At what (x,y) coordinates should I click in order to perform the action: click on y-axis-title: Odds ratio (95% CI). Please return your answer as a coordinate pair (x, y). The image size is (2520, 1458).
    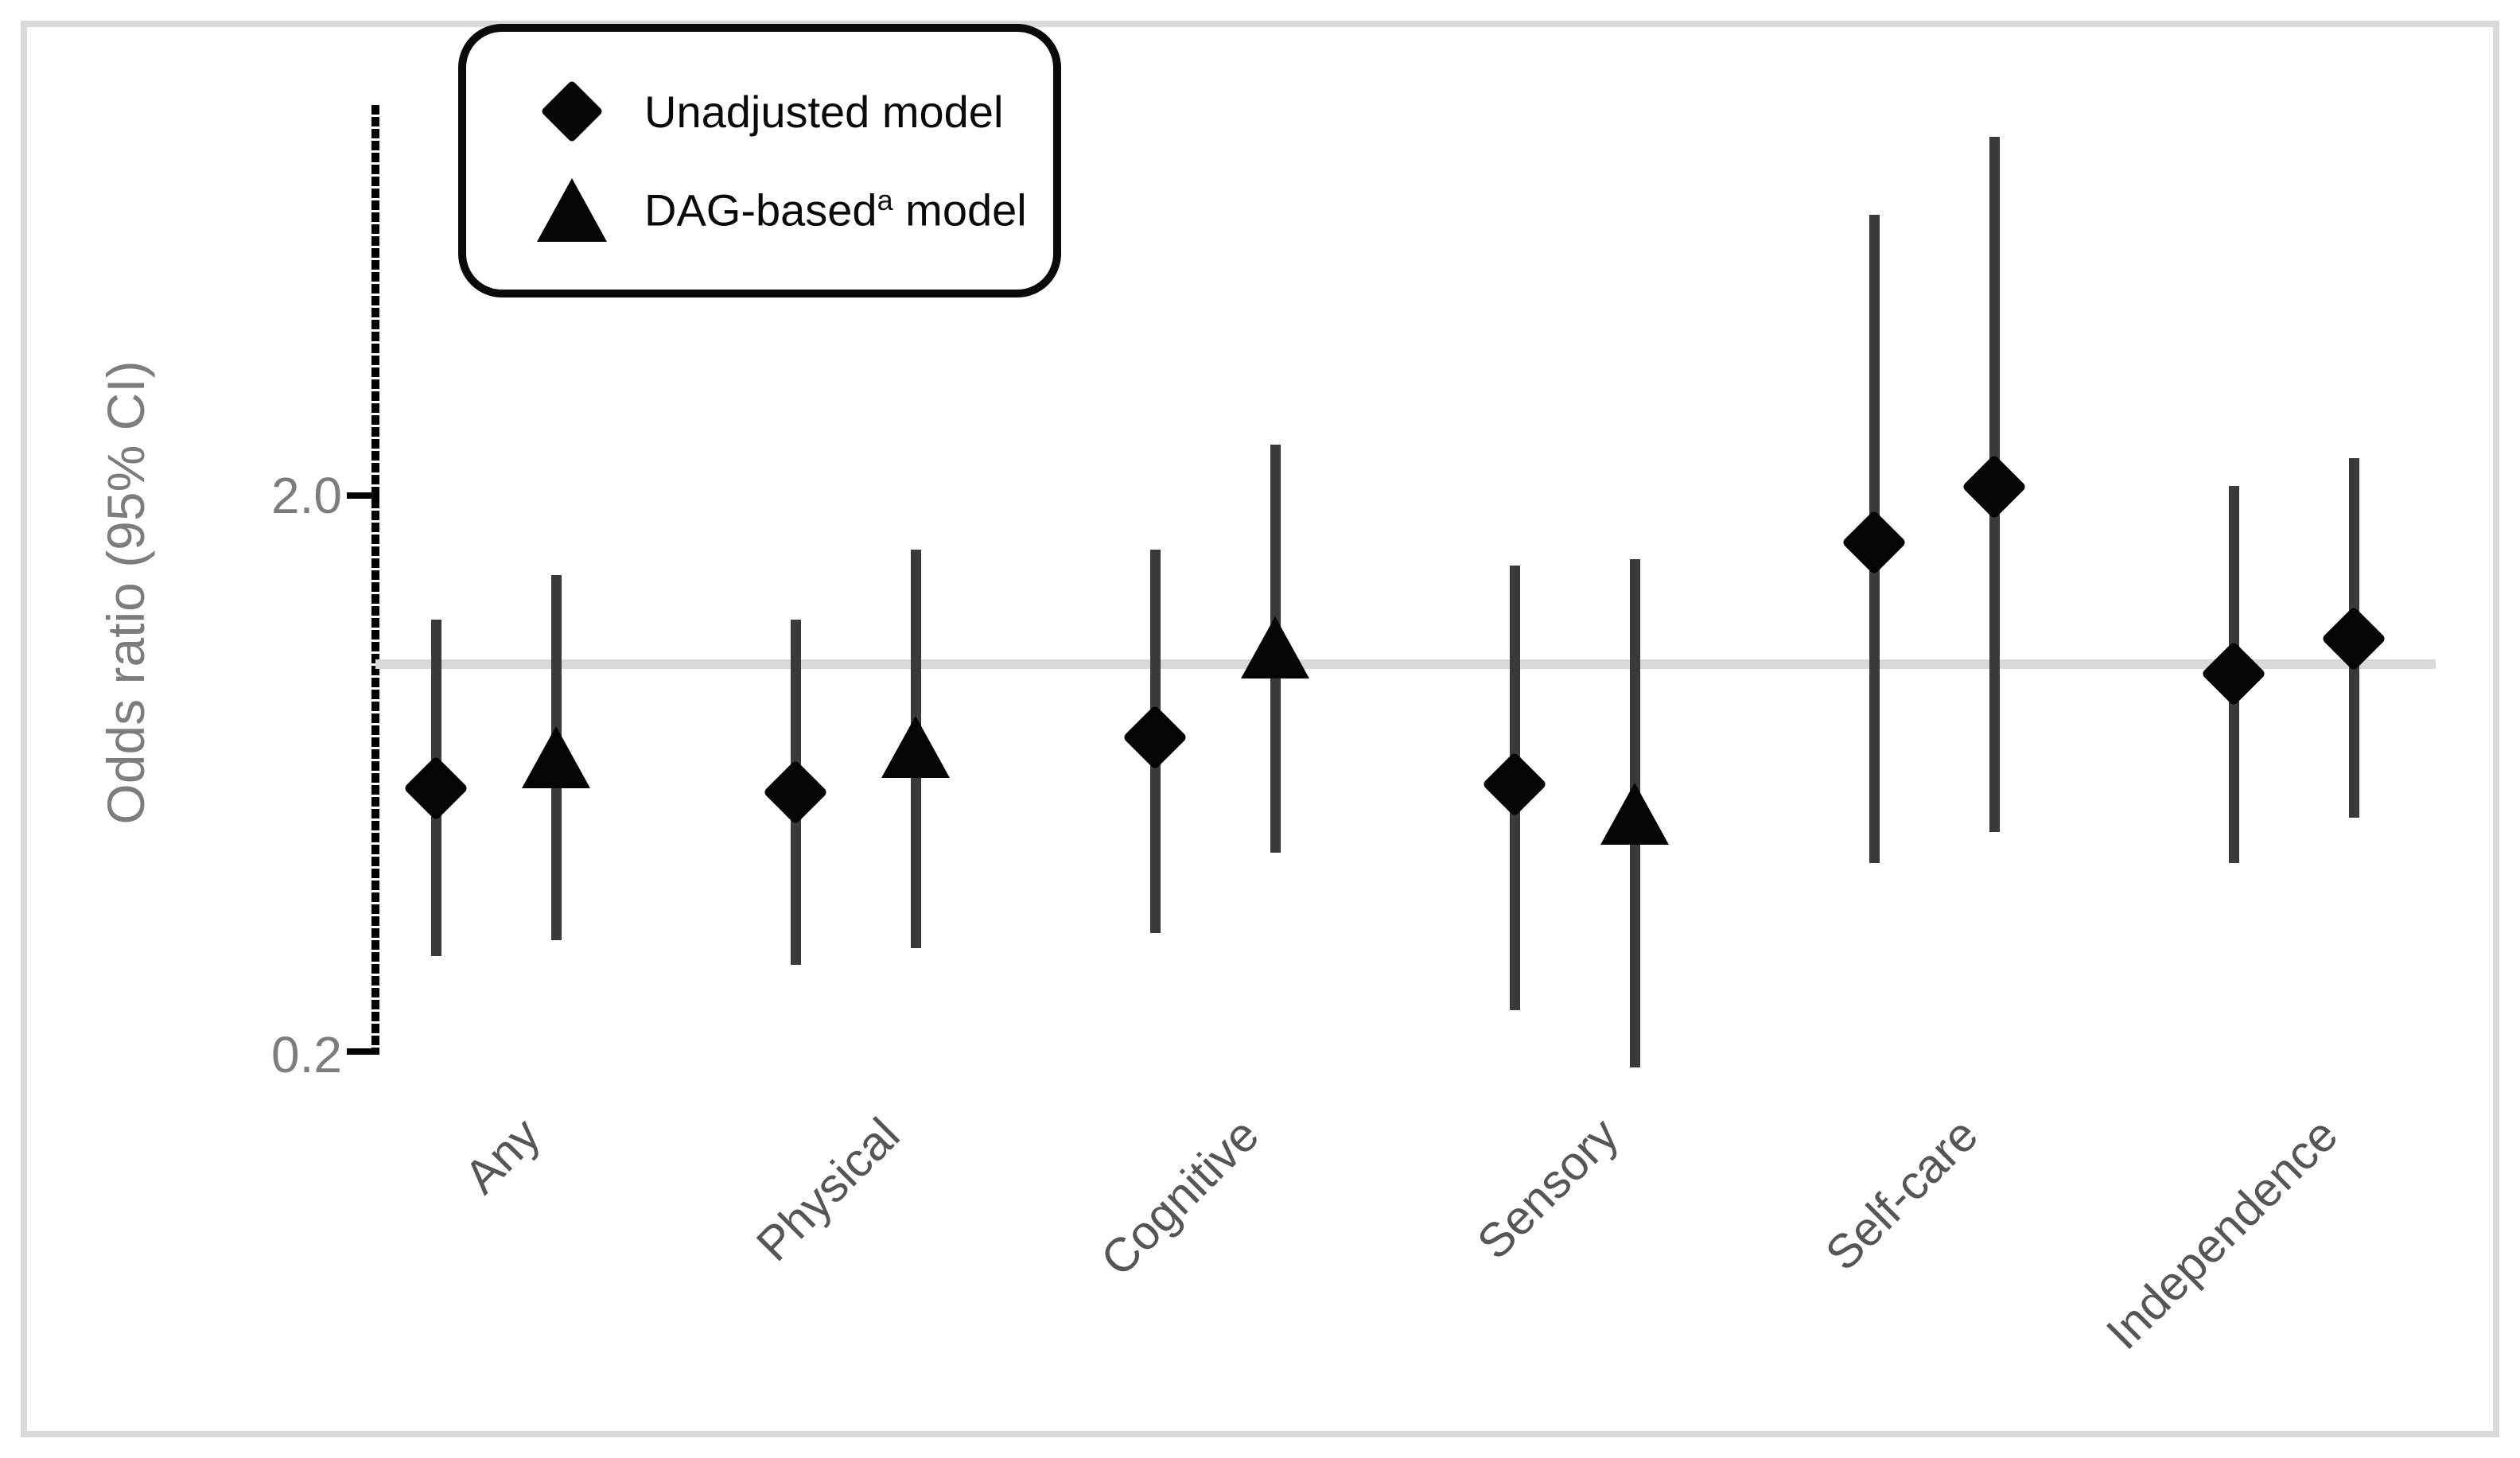
    Looking at the image, I should click on (125, 592).